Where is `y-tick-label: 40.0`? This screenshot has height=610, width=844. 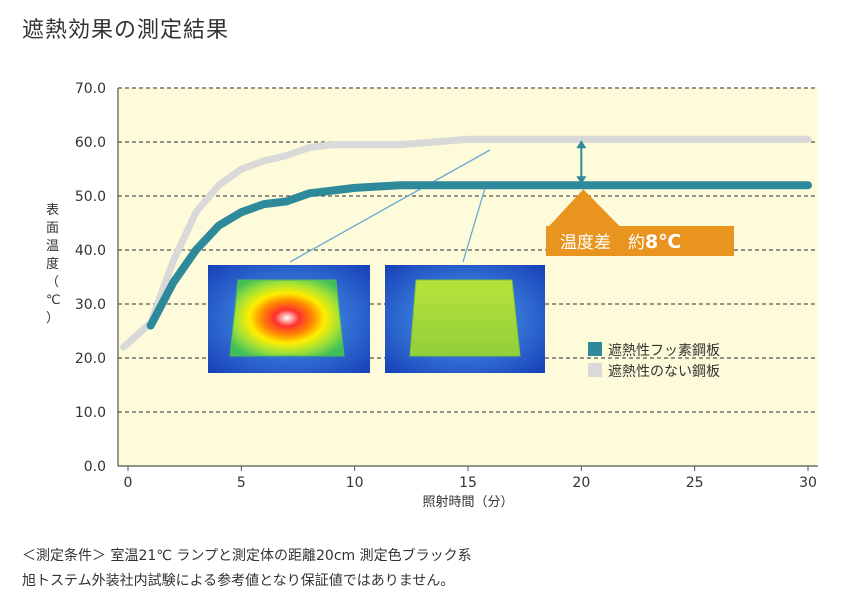
y-tick-label: 40.0 is located at coordinates (90, 251).